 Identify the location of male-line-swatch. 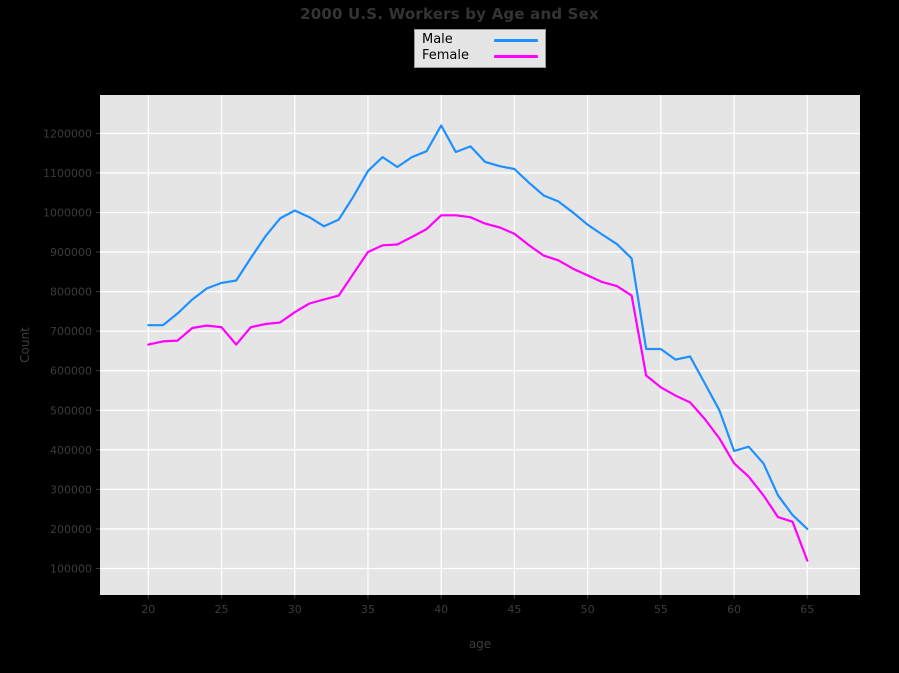
(516, 40).